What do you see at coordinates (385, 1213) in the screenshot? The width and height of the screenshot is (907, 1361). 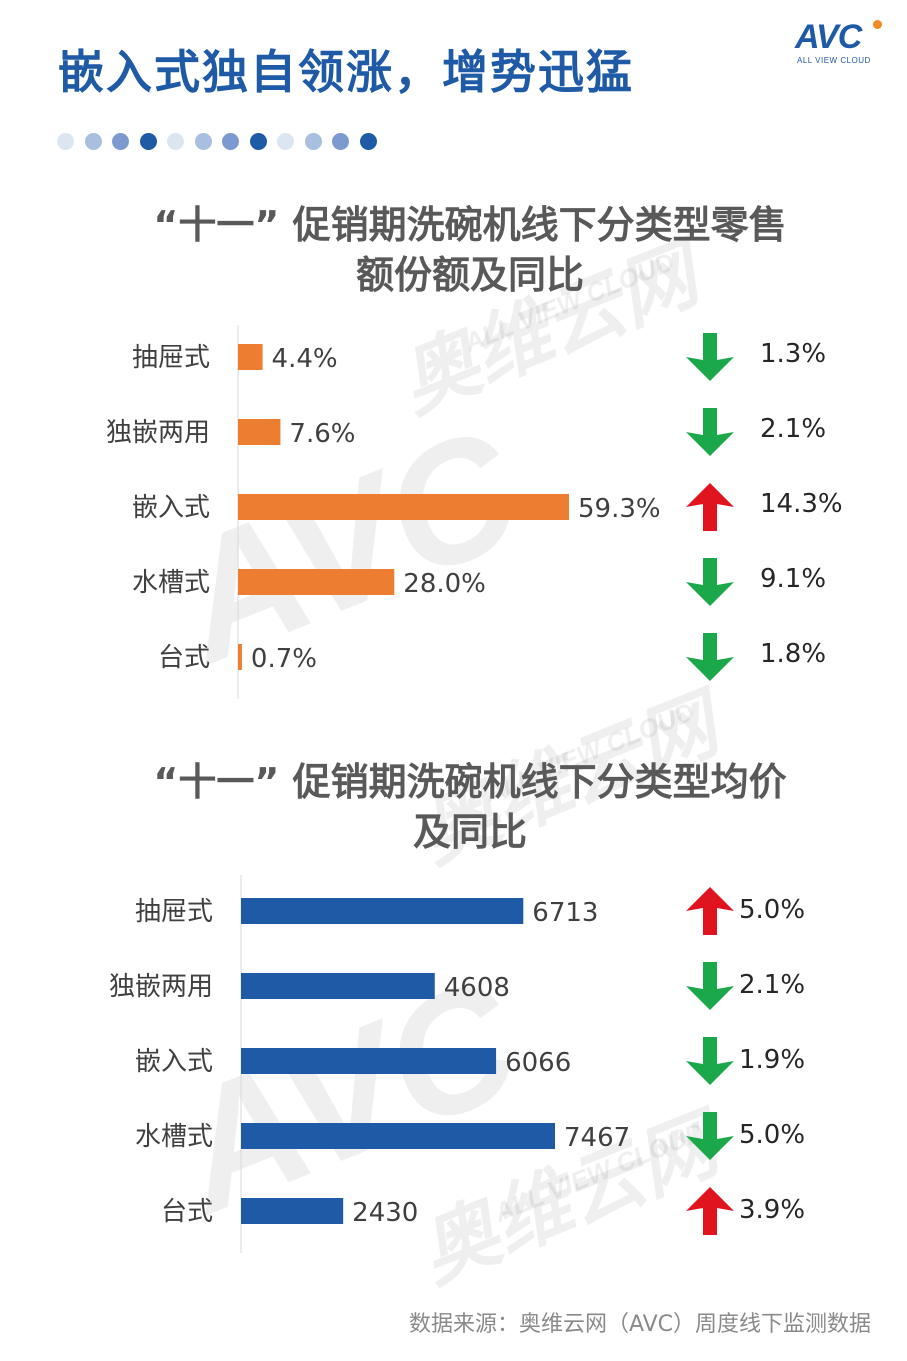 I see `bar-value-label: 2430` at bounding box center [385, 1213].